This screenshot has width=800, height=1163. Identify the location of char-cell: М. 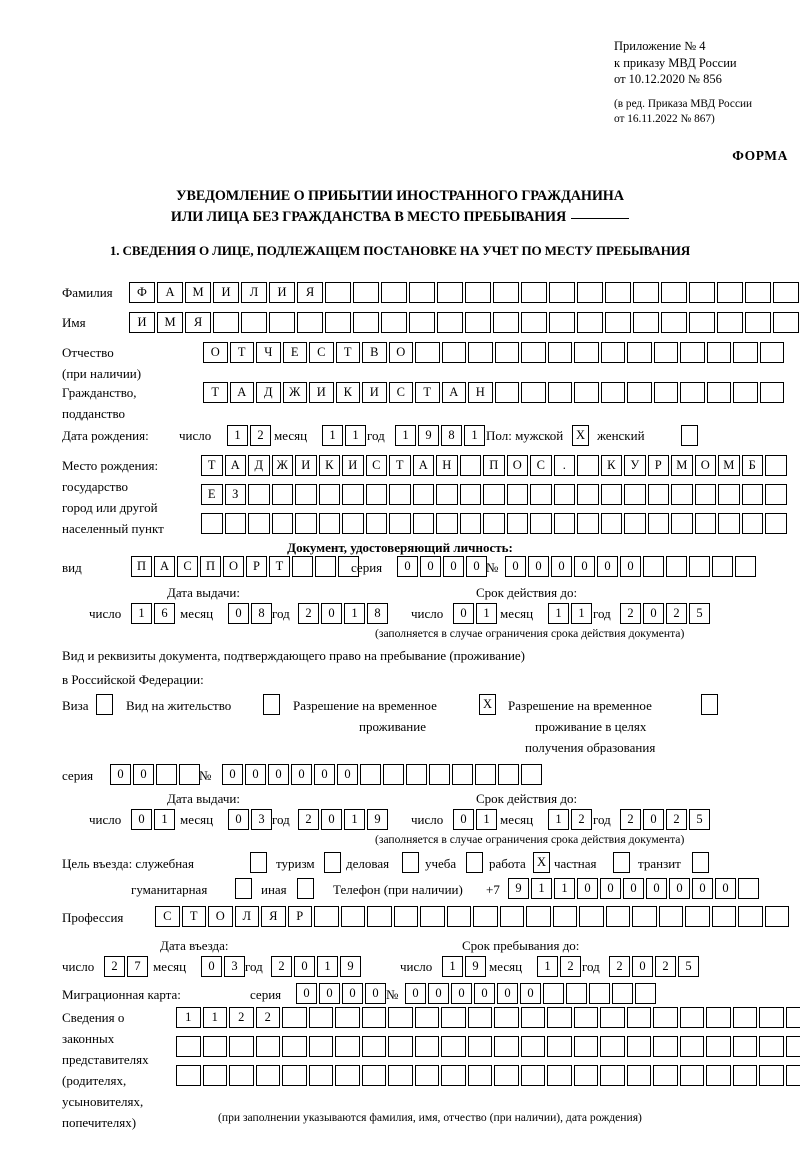
(682, 465).